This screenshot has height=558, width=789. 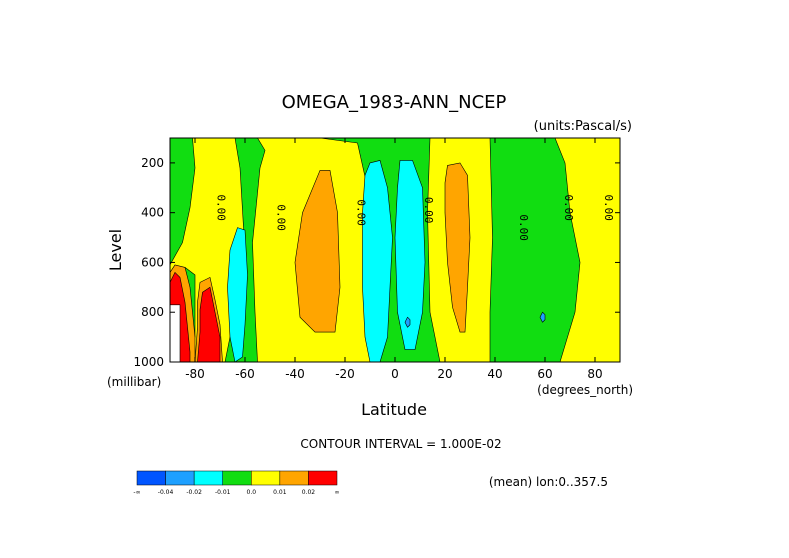 What do you see at coordinates (585, 390) in the screenshot?
I see `x-units-label: (degrees_north)` at bounding box center [585, 390].